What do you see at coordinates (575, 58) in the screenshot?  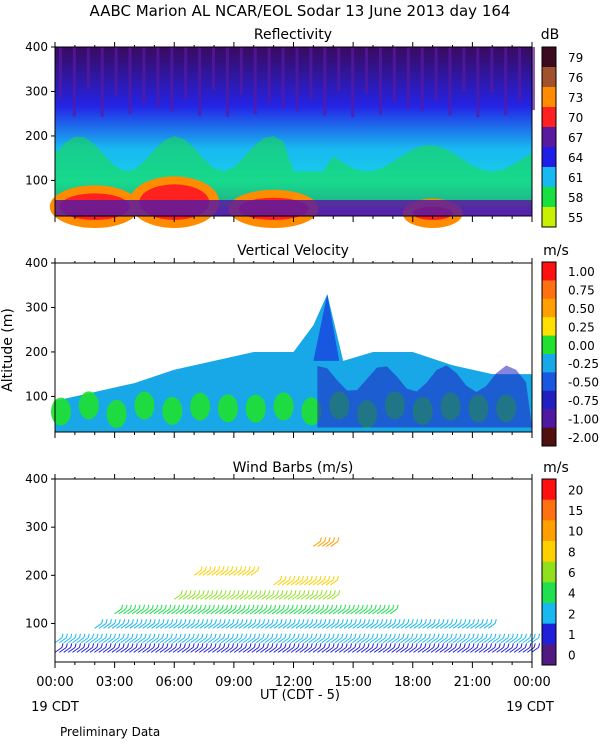 I see `colorbar-label: 79` at bounding box center [575, 58].